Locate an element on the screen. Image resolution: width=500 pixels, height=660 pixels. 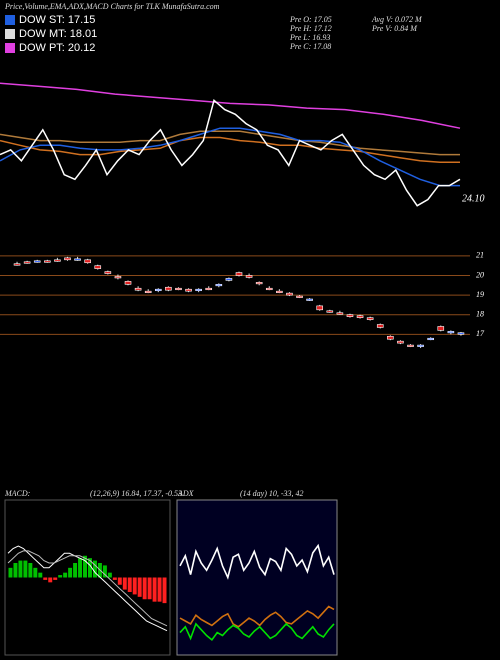
legend-label: DOW MT: 18.01 is located at coordinates (58, 34).